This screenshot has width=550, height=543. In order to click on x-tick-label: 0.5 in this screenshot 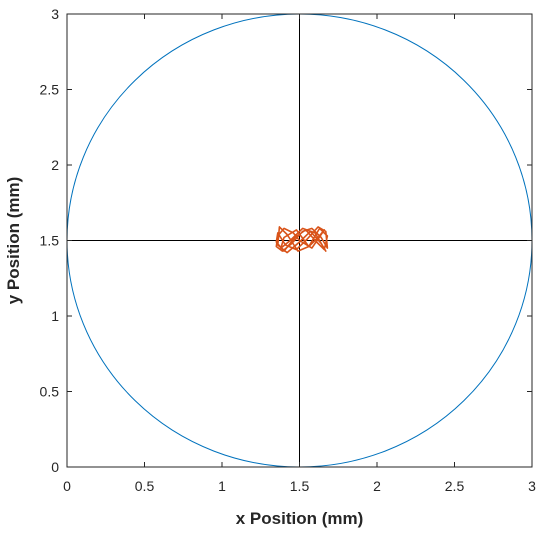, I will do `click(145, 486)`.